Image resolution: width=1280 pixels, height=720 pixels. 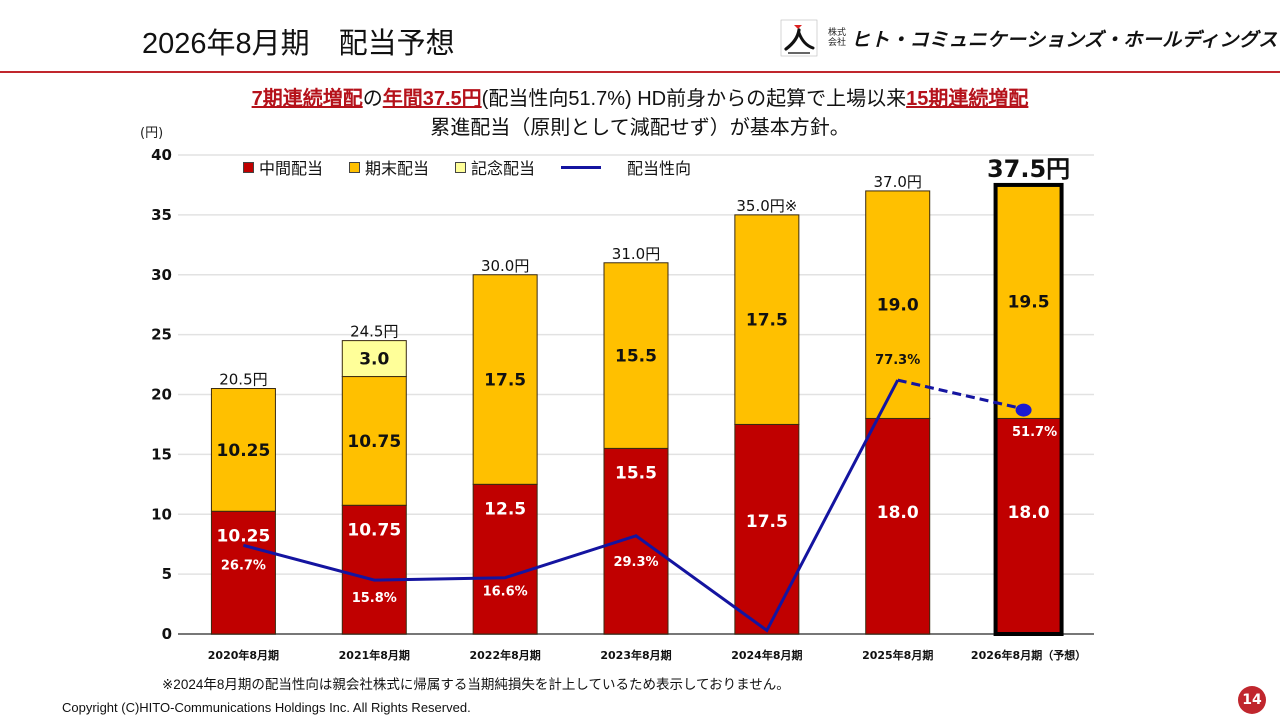 What do you see at coordinates (1034, 432) in the screenshot?
I see `payout-ratio-label: 51.7%` at bounding box center [1034, 432].